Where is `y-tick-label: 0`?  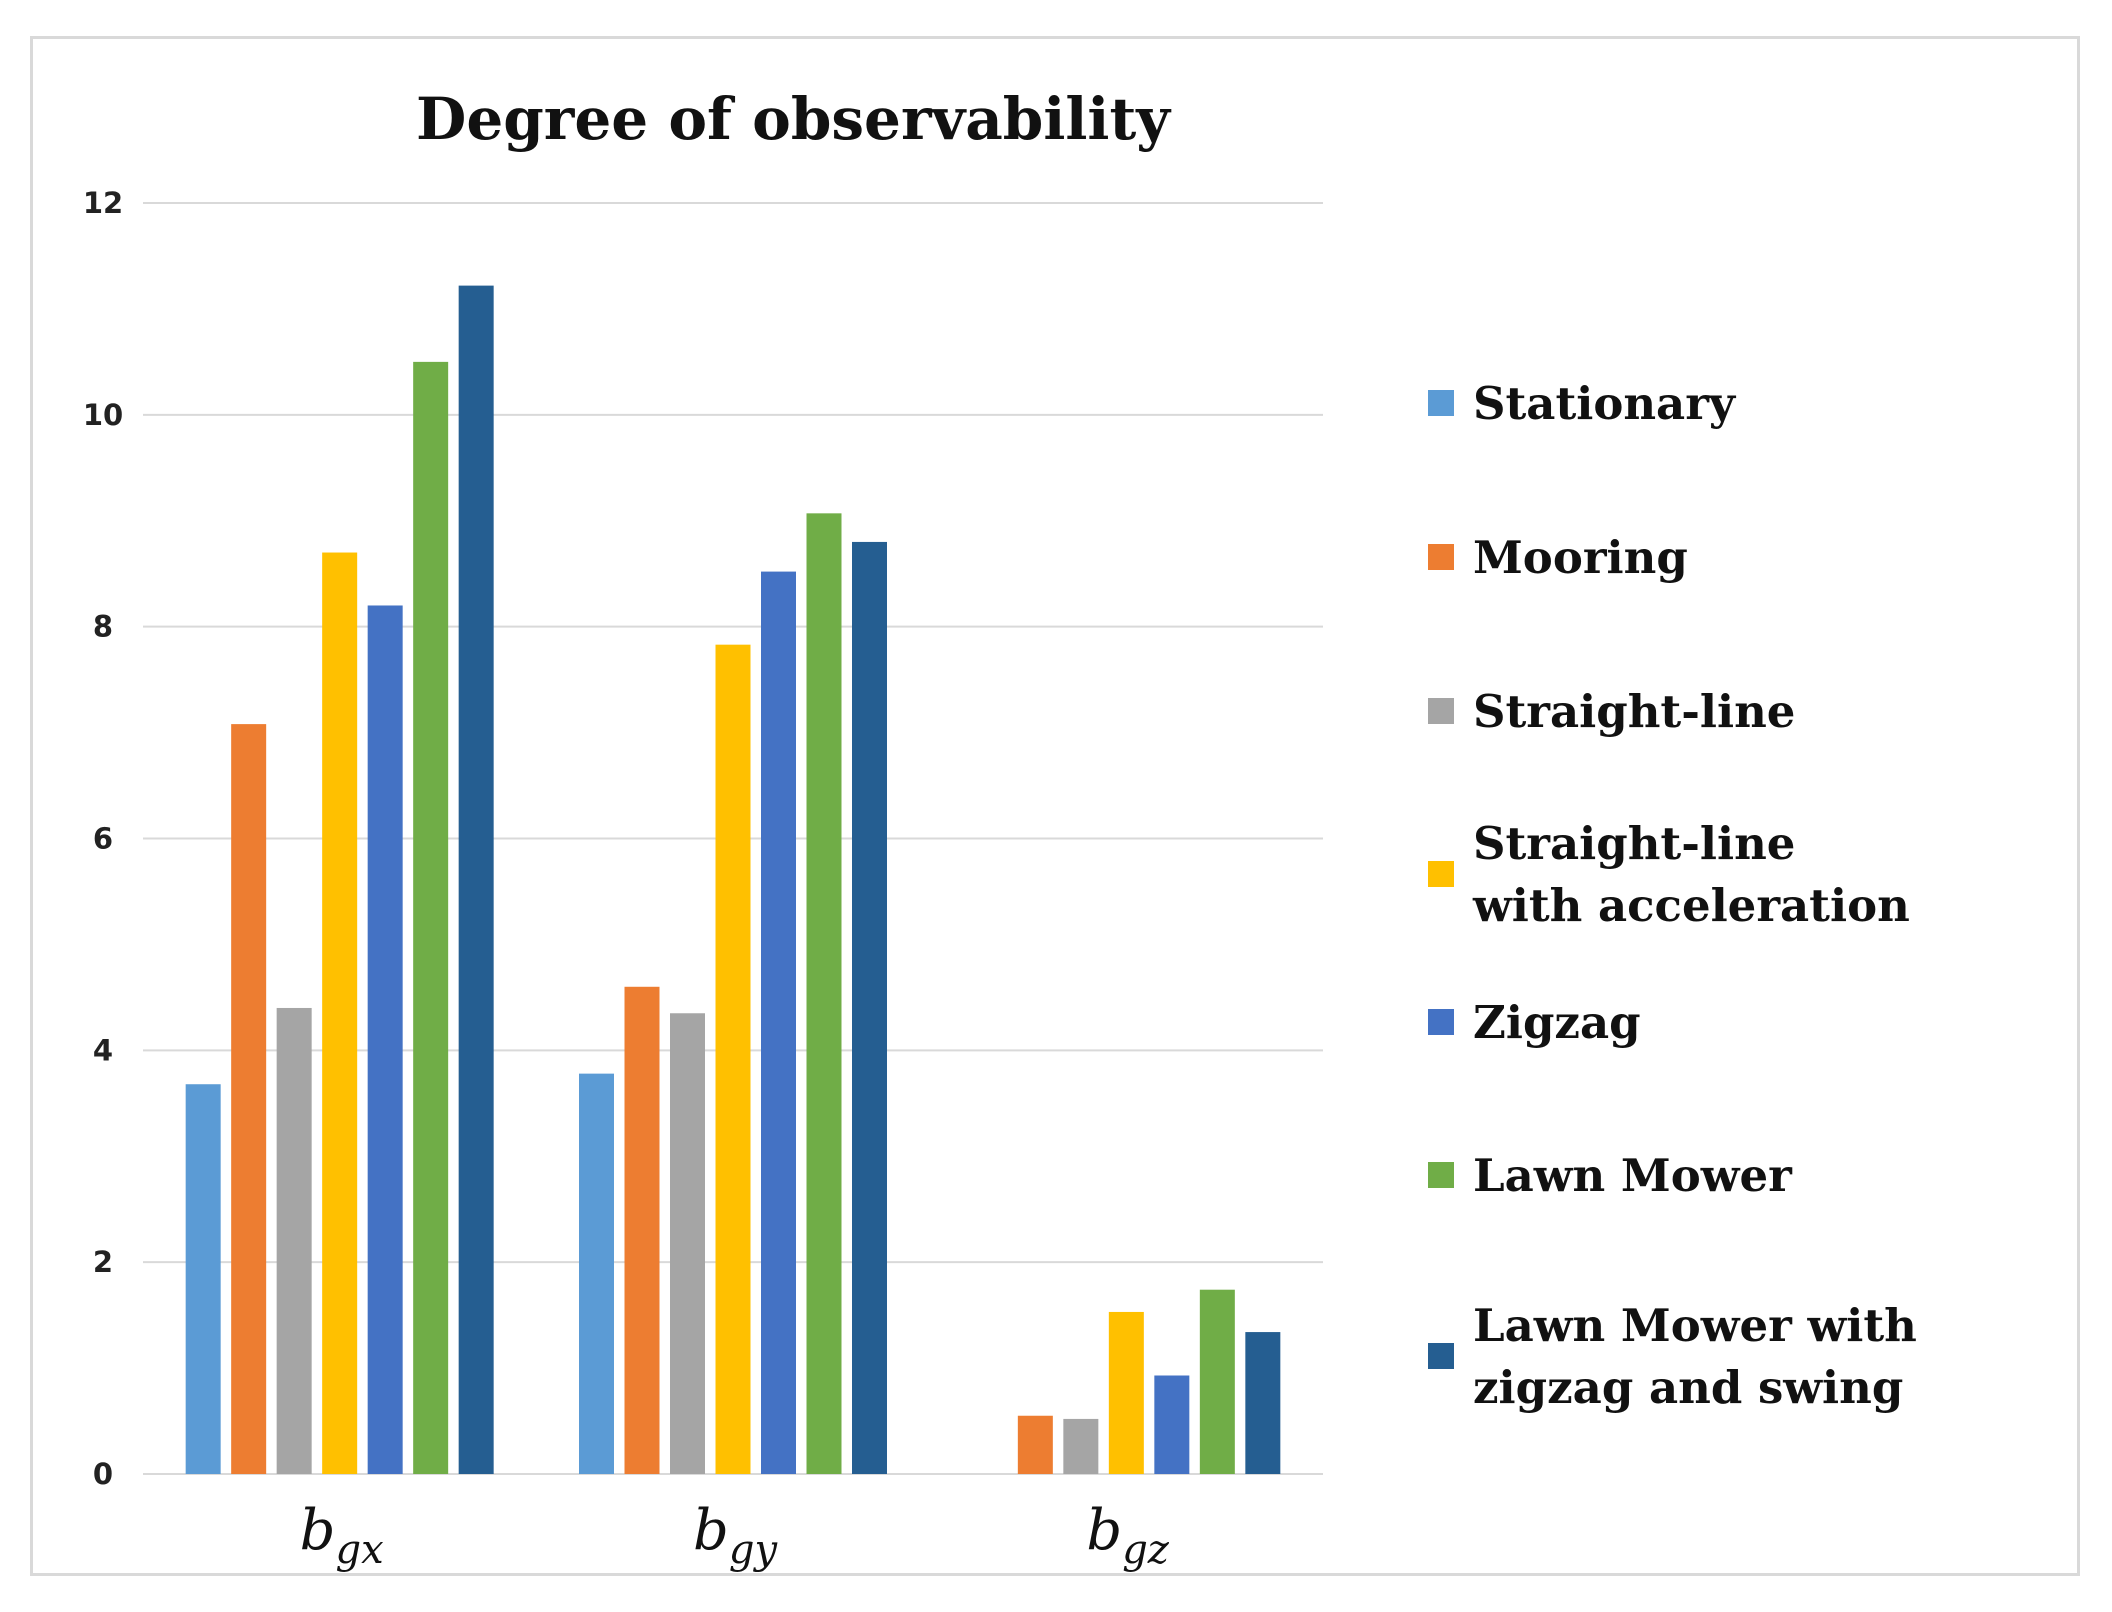 y-tick-label: 0 is located at coordinates (103, 1474).